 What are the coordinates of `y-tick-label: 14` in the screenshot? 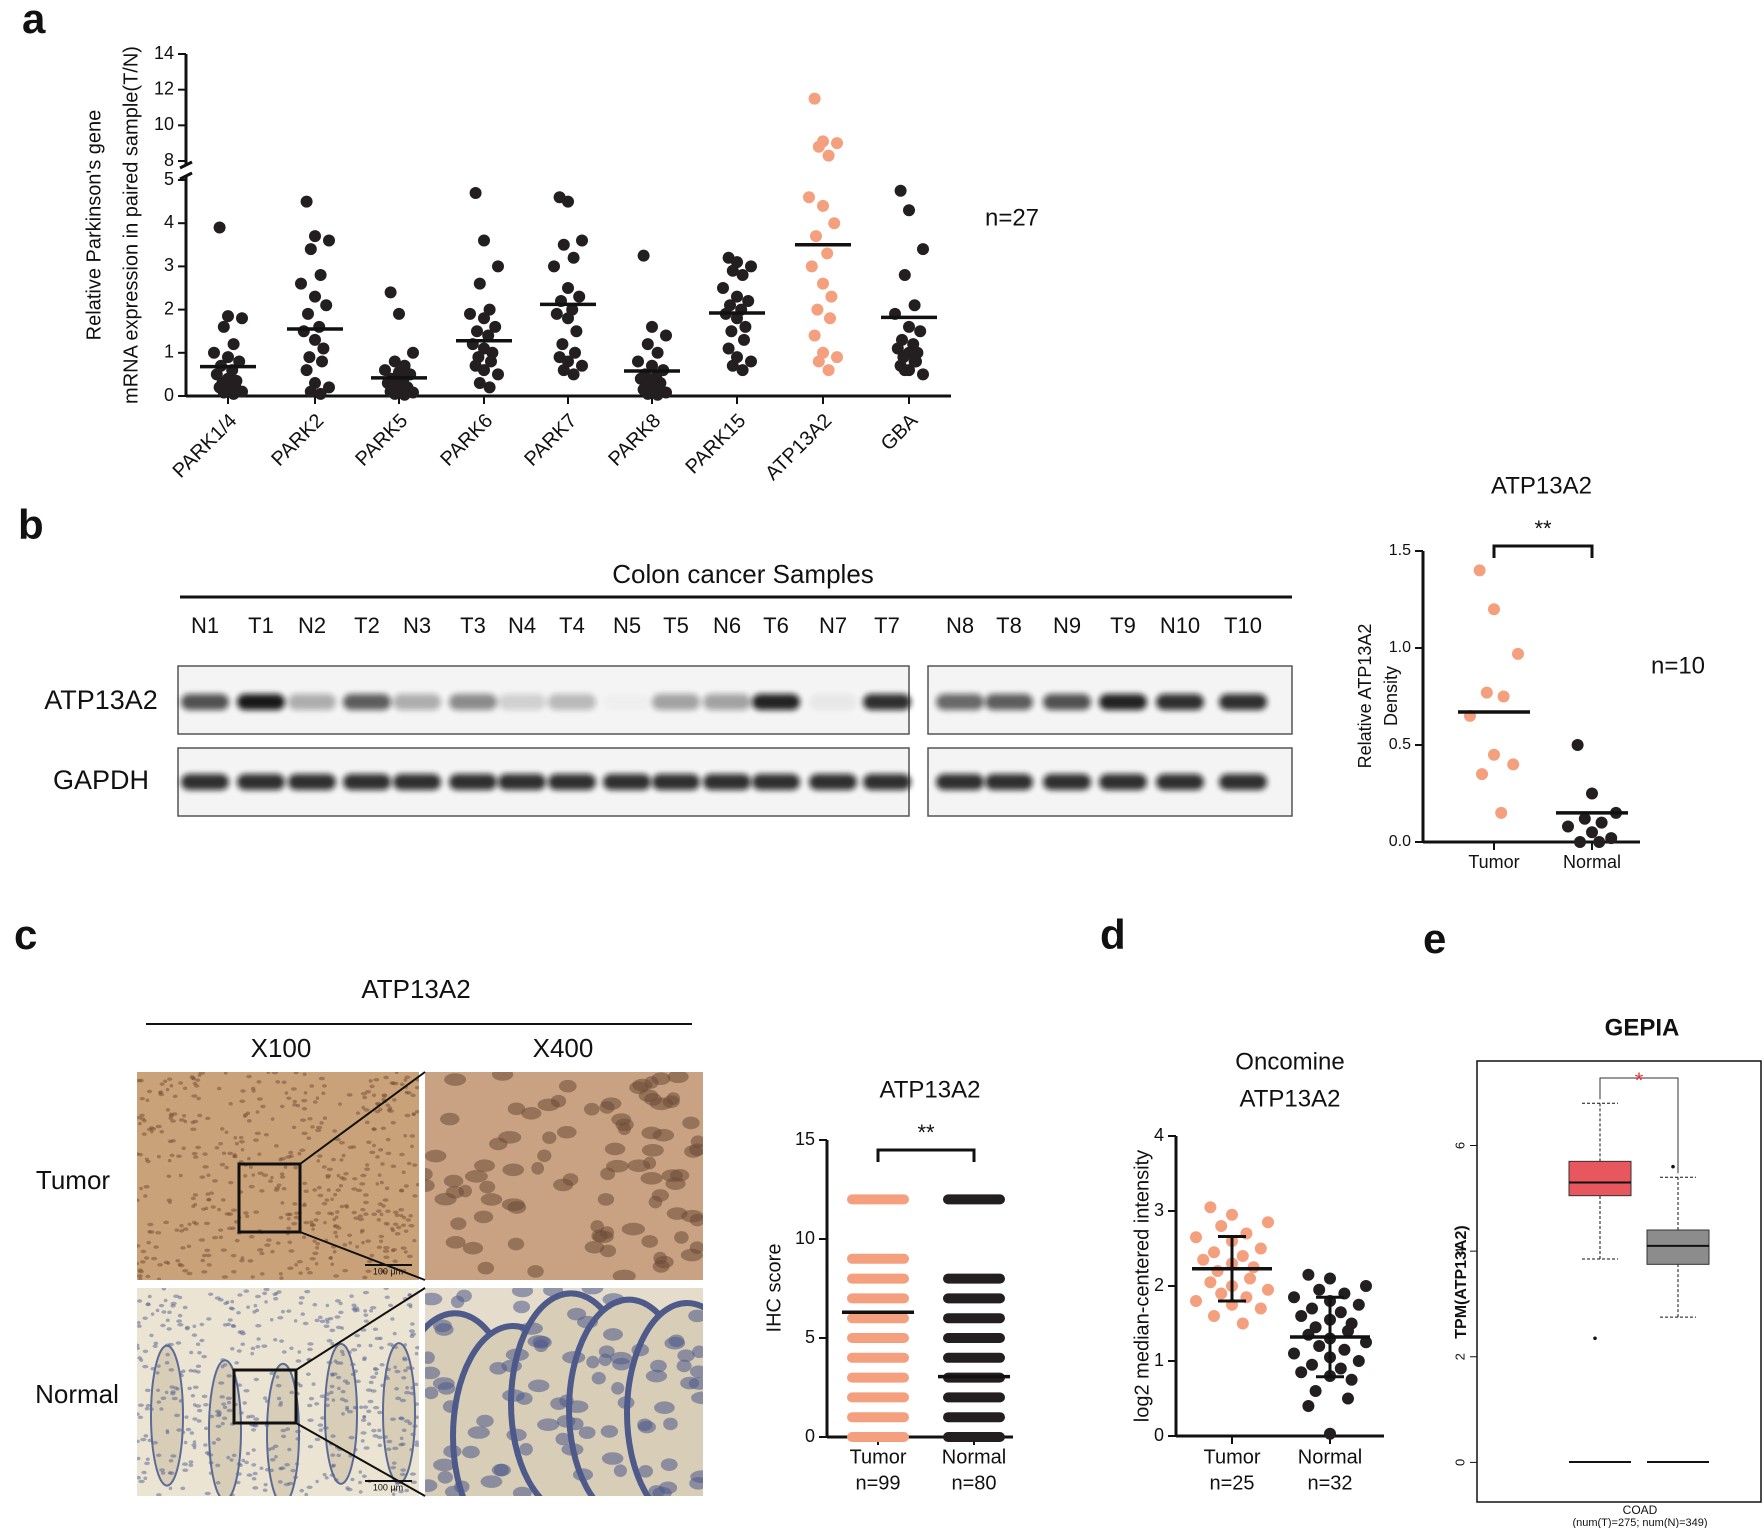 It's located at (164, 53).